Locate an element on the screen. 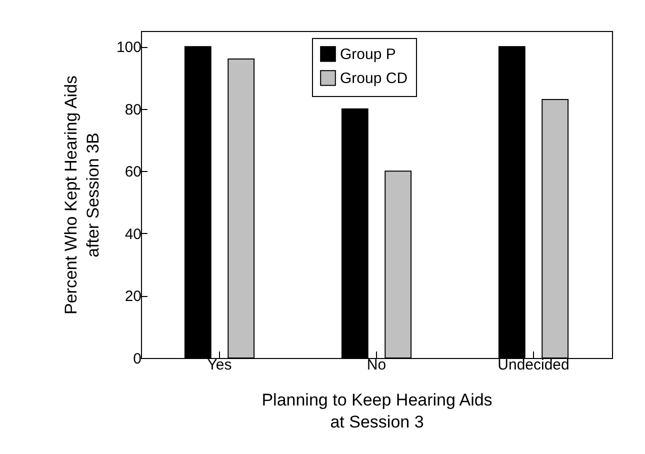 Image resolution: width=645 pixels, height=454 pixels. y-tick-label: 20 is located at coordinates (133, 297).